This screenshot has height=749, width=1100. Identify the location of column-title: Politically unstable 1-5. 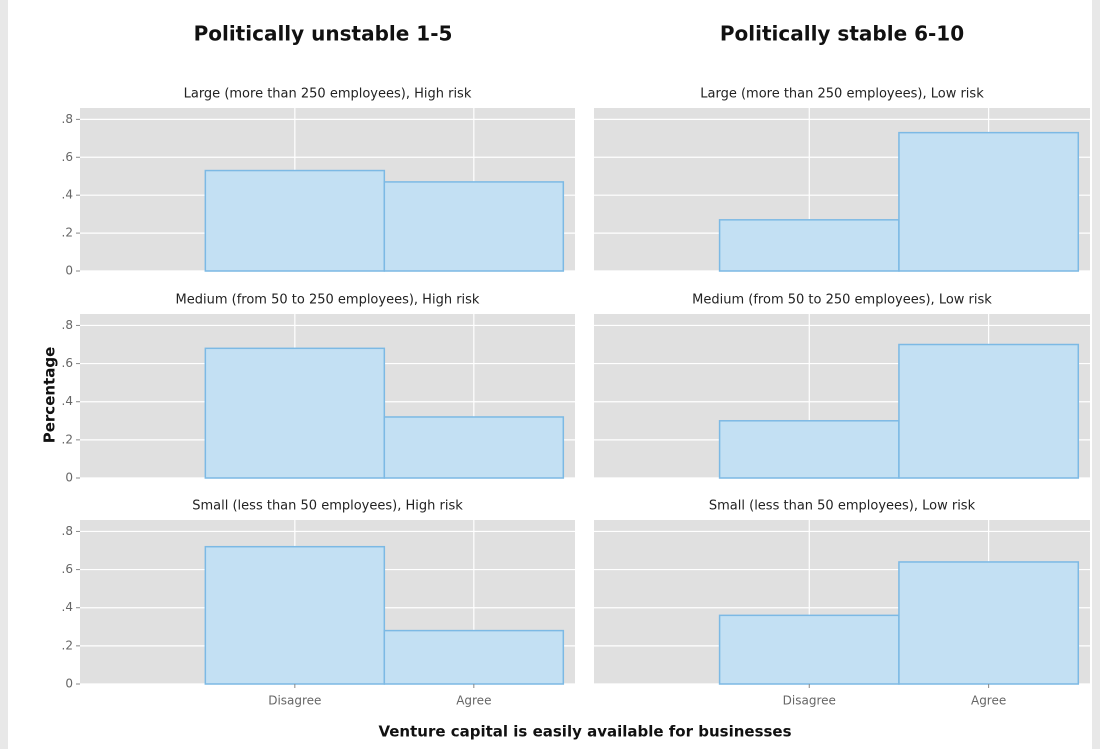
(323, 34).